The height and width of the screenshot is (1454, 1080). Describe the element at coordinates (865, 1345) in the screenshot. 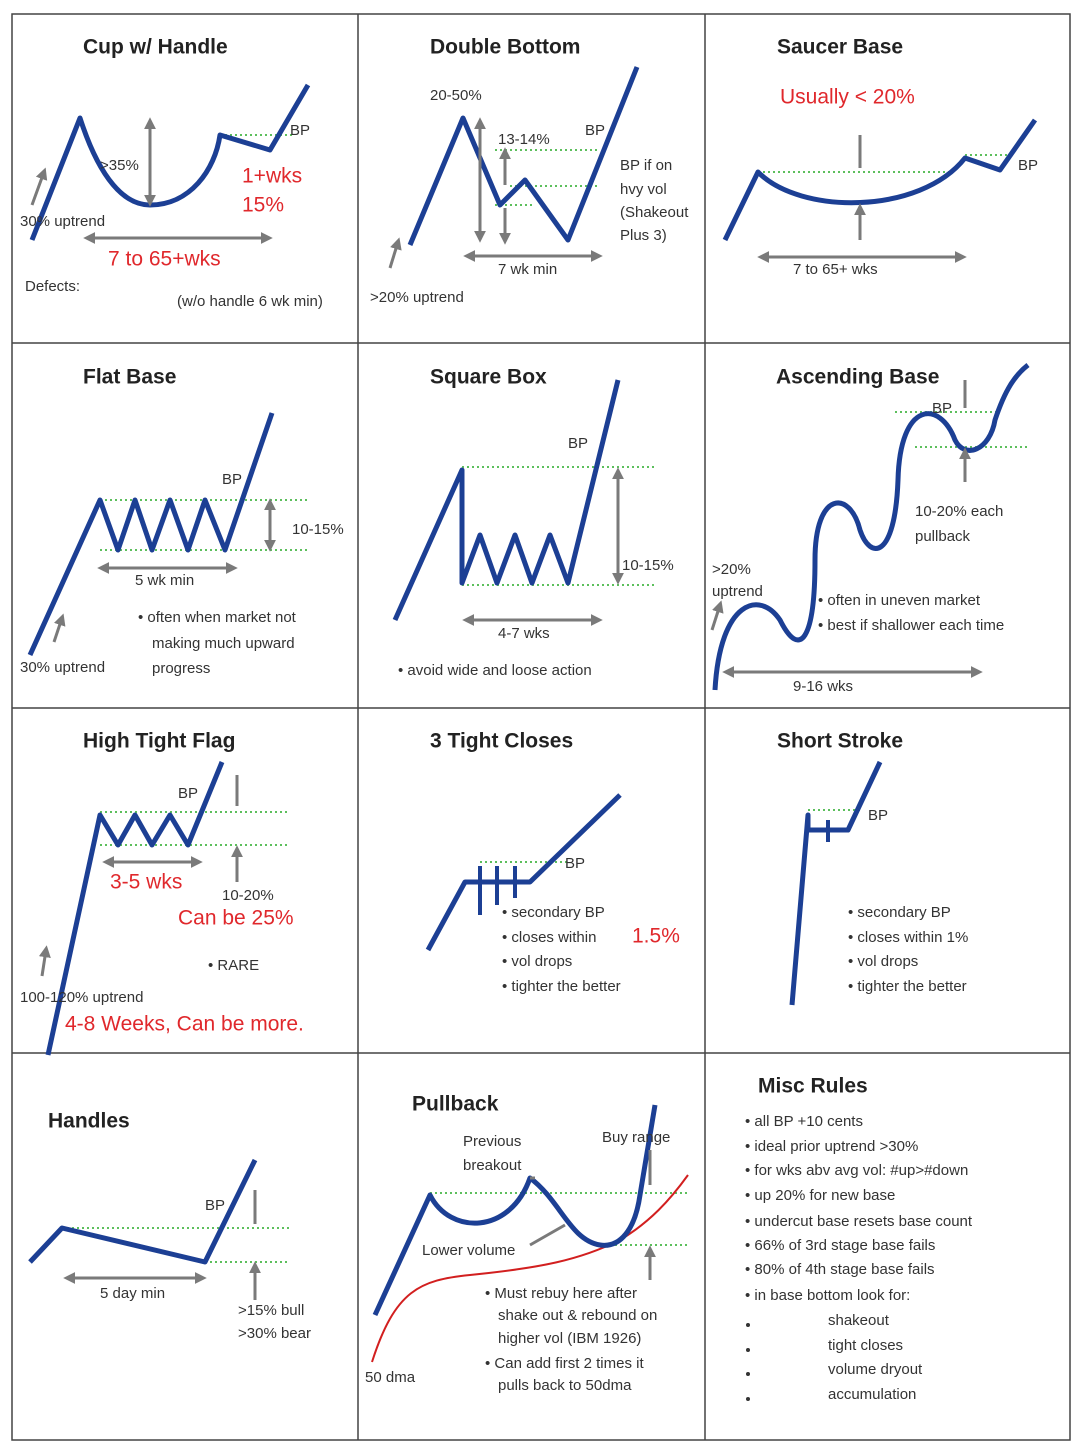

I see `pattern-label: tight closes` at that location.